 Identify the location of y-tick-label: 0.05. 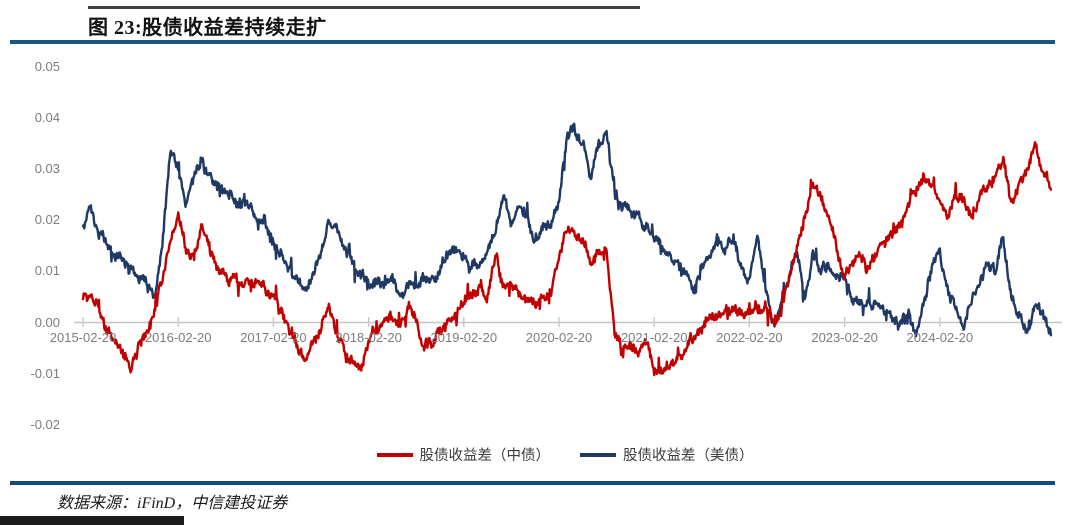
(47, 66).